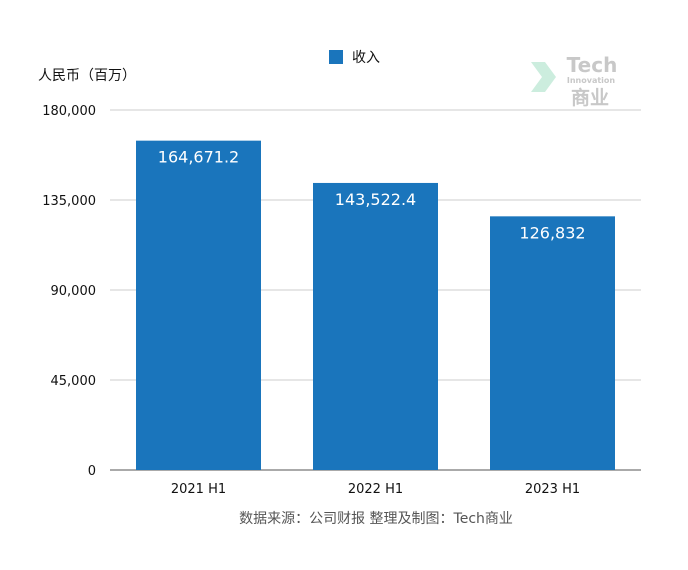 This screenshot has height=570, width=688. What do you see at coordinates (592, 65) in the screenshot?
I see `watermark-text: Tech` at bounding box center [592, 65].